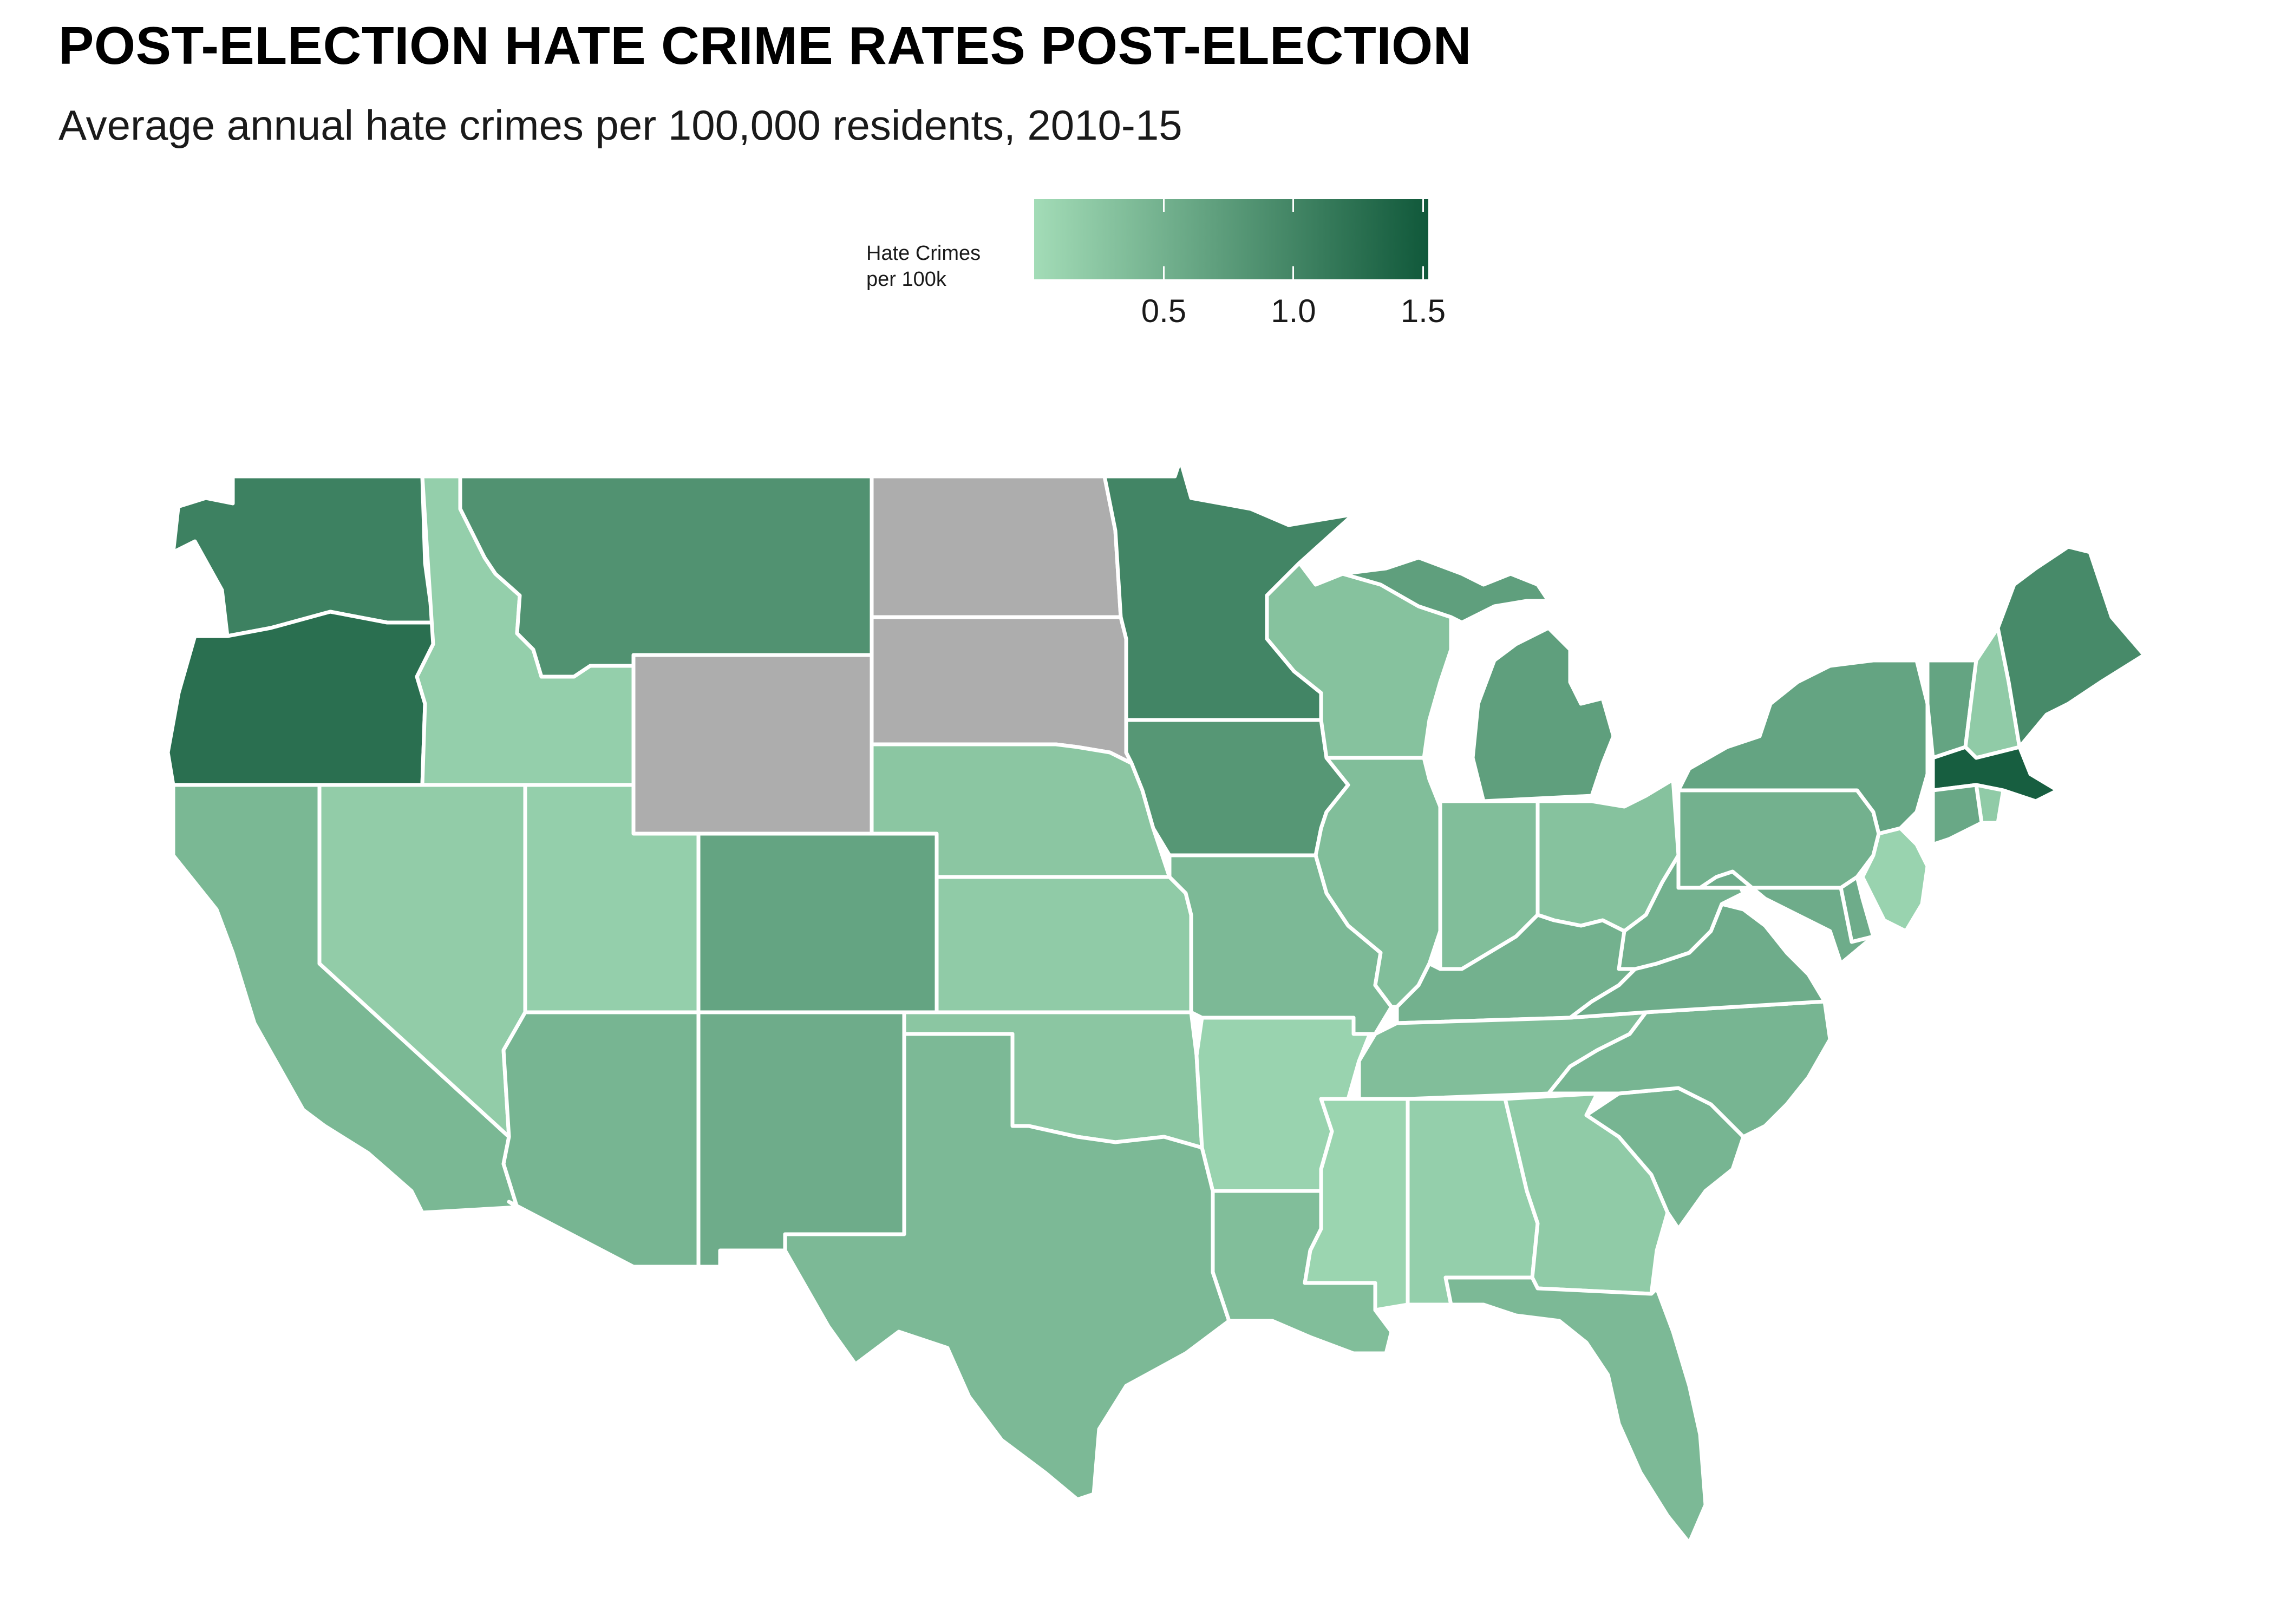  Describe the element at coordinates (1689, 1069) in the screenshot. I see `state-north-carolina` at that location.